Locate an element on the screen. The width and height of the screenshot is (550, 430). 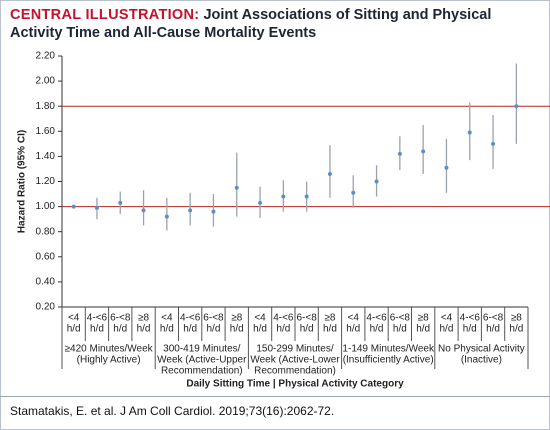
y-tick-label: 0.80 is located at coordinates (46, 231).